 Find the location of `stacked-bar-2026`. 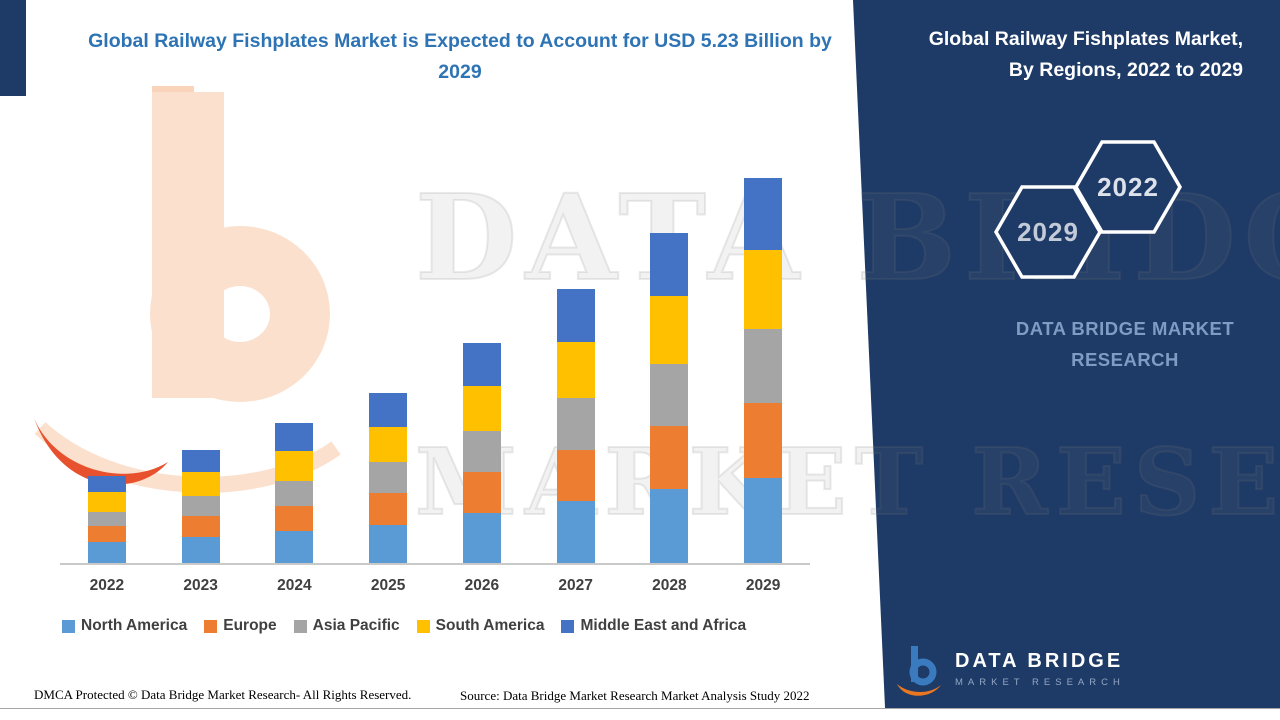

stacked-bar-2026 is located at coordinates (481, 452).